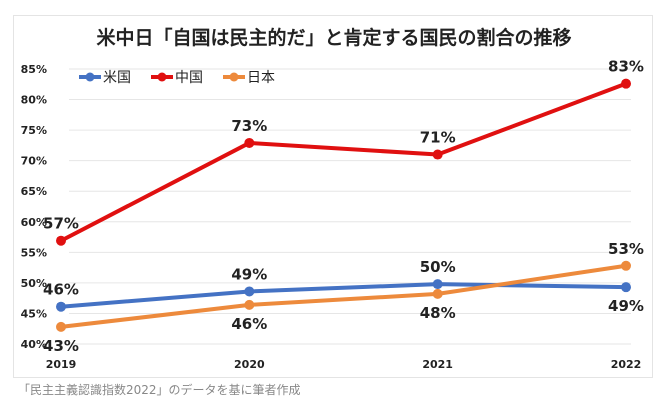  What do you see at coordinates (34, 252) in the screenshot?
I see `y-tick-label: 55%` at bounding box center [34, 252].